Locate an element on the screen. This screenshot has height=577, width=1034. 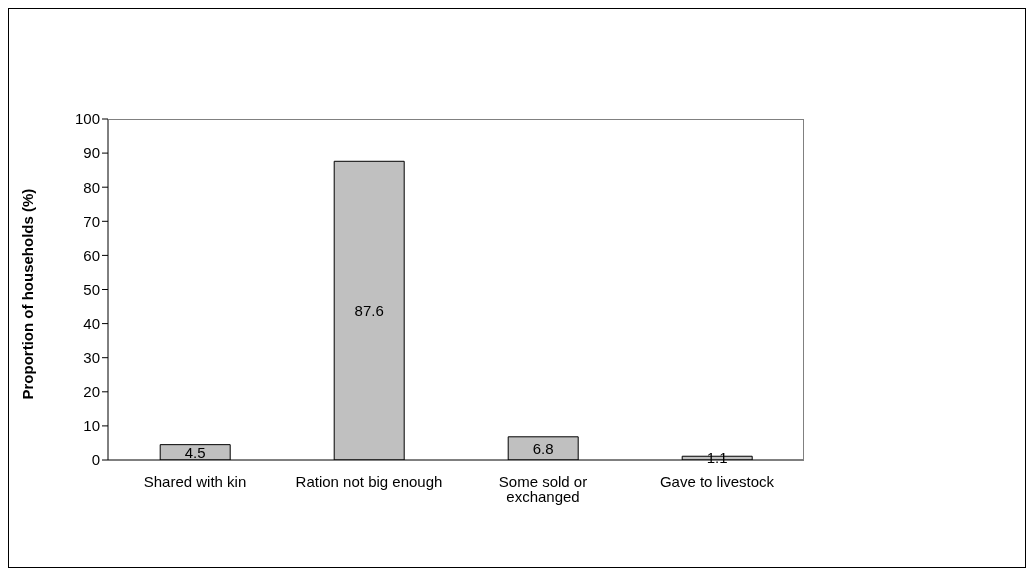
y-tick-label: 0 is located at coordinates (95, 460).